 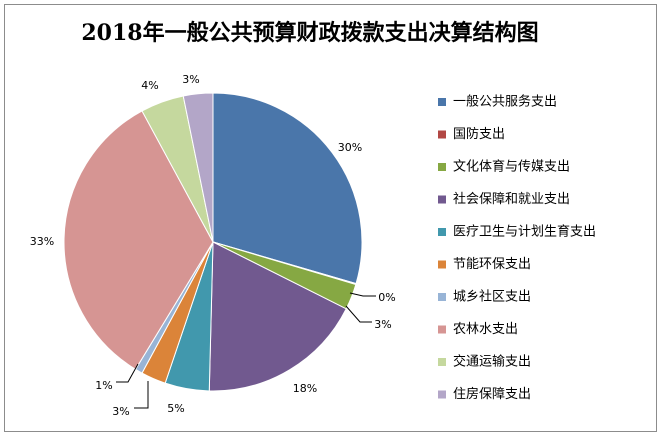 I want to click on legend-entry-5: 节能环保支出, so click(x=492, y=264).